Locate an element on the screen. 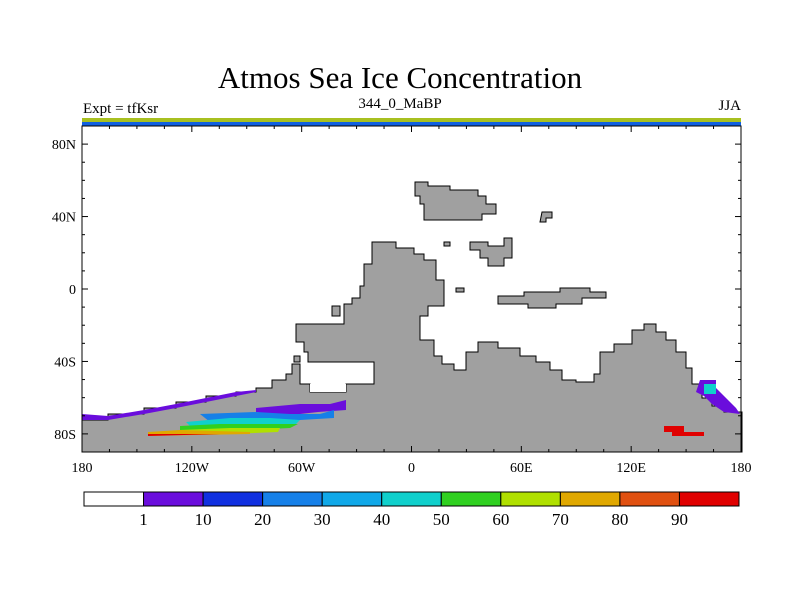 This screenshot has width=800, height=600. y-tick-label: 80S is located at coordinates (65, 435).